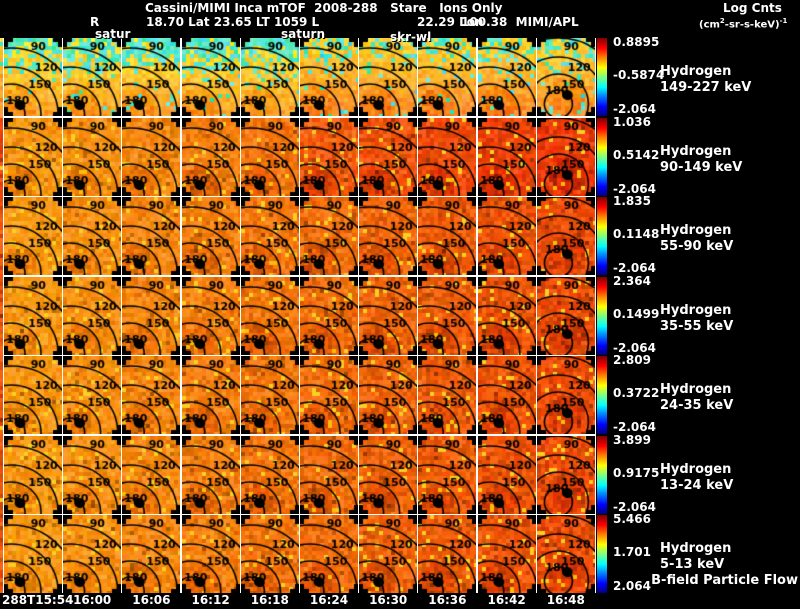 The width and height of the screenshot is (800, 609). Describe the element at coordinates (697, 405) in the screenshot. I see `channel-energy-row-5: 24-35 keV` at that location.